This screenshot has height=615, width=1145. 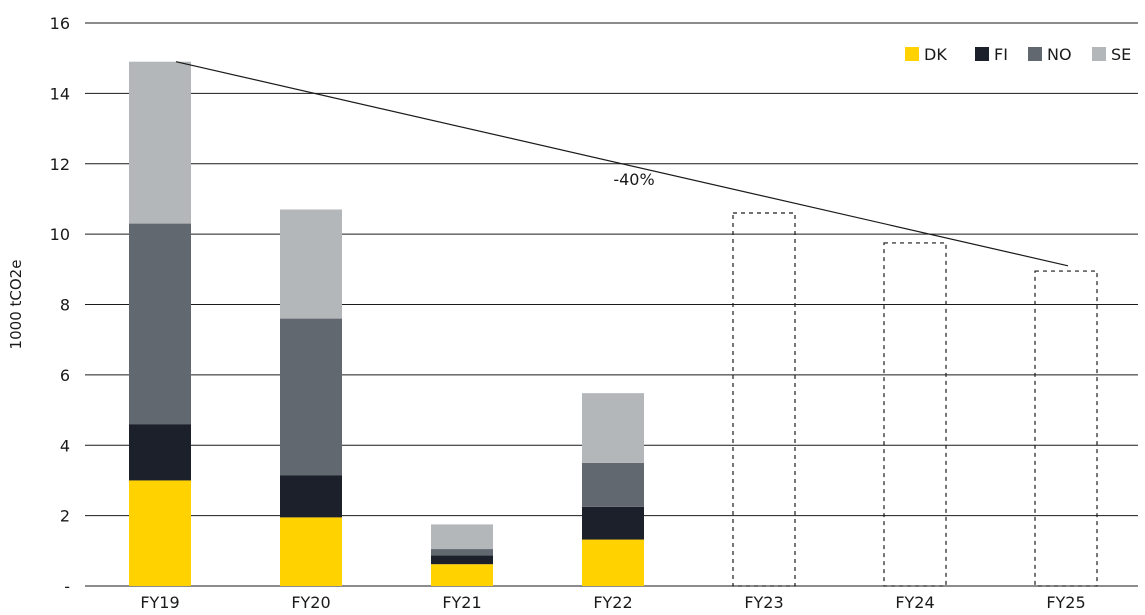 What do you see at coordinates (160, 142) in the screenshot?
I see `bar-se-fy19` at bounding box center [160, 142].